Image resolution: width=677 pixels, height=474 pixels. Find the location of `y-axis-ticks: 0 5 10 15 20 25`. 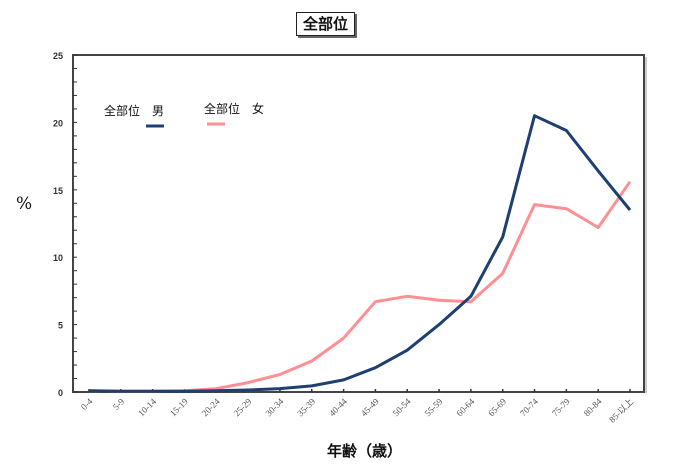

y-axis-ticks: 0 5 10 15 20 25 is located at coordinates (65, 224).